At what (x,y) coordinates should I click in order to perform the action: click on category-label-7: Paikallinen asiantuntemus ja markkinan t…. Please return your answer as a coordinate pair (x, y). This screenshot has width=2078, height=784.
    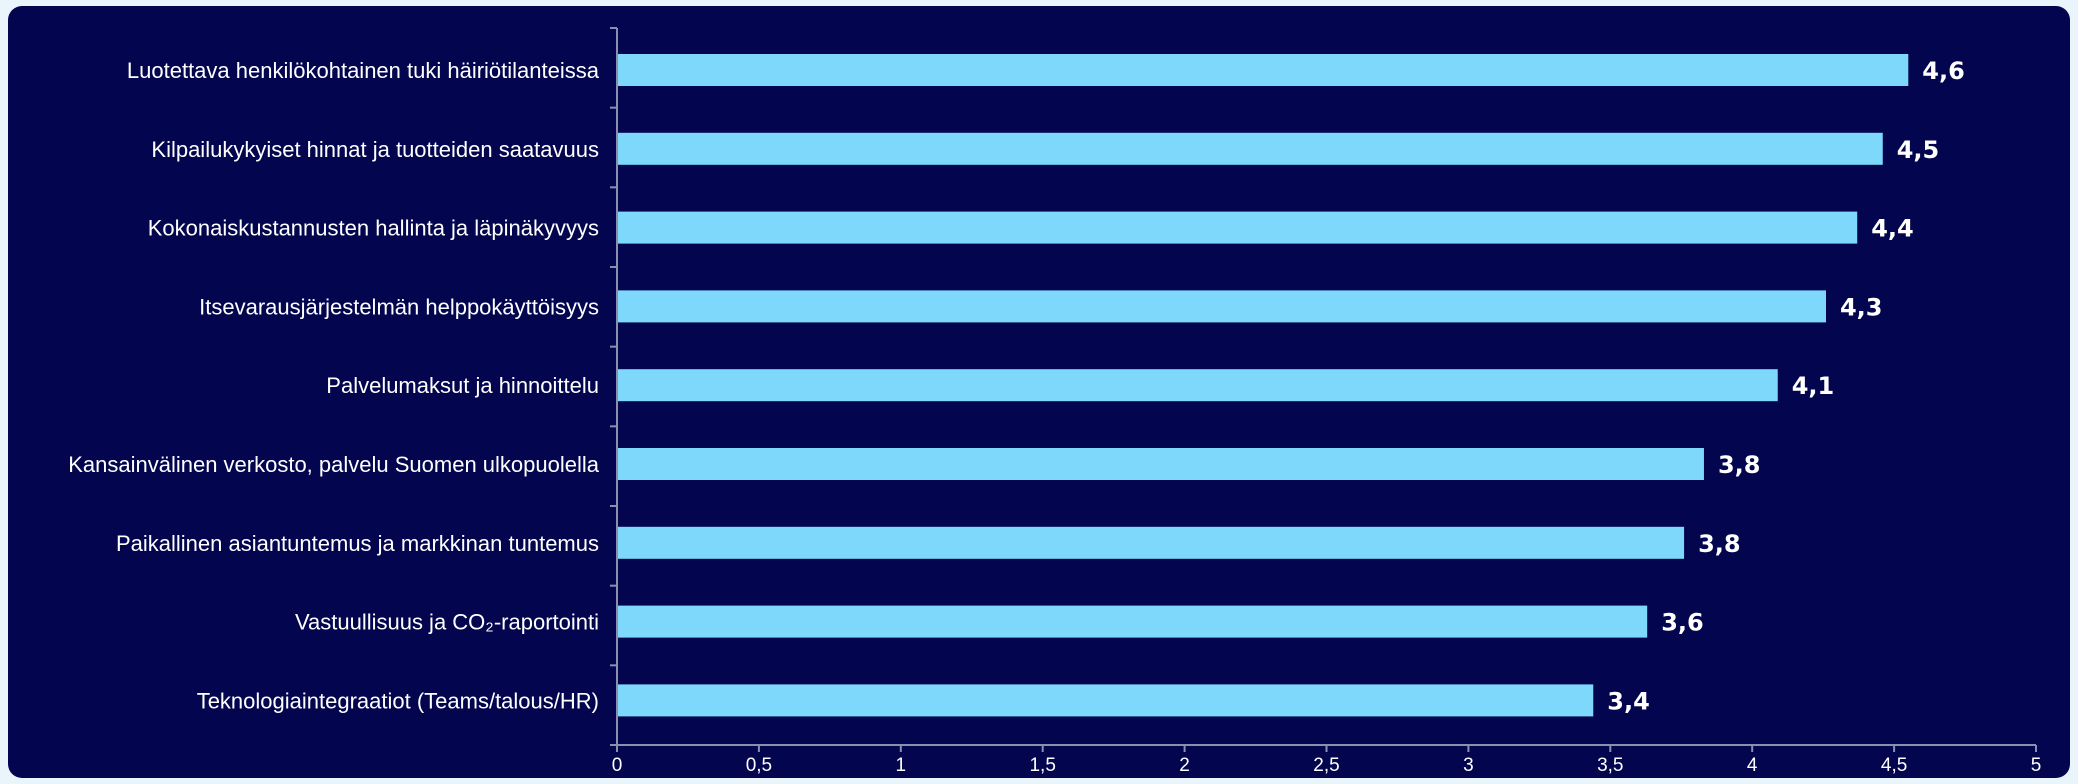
    Looking at the image, I should click on (357, 543).